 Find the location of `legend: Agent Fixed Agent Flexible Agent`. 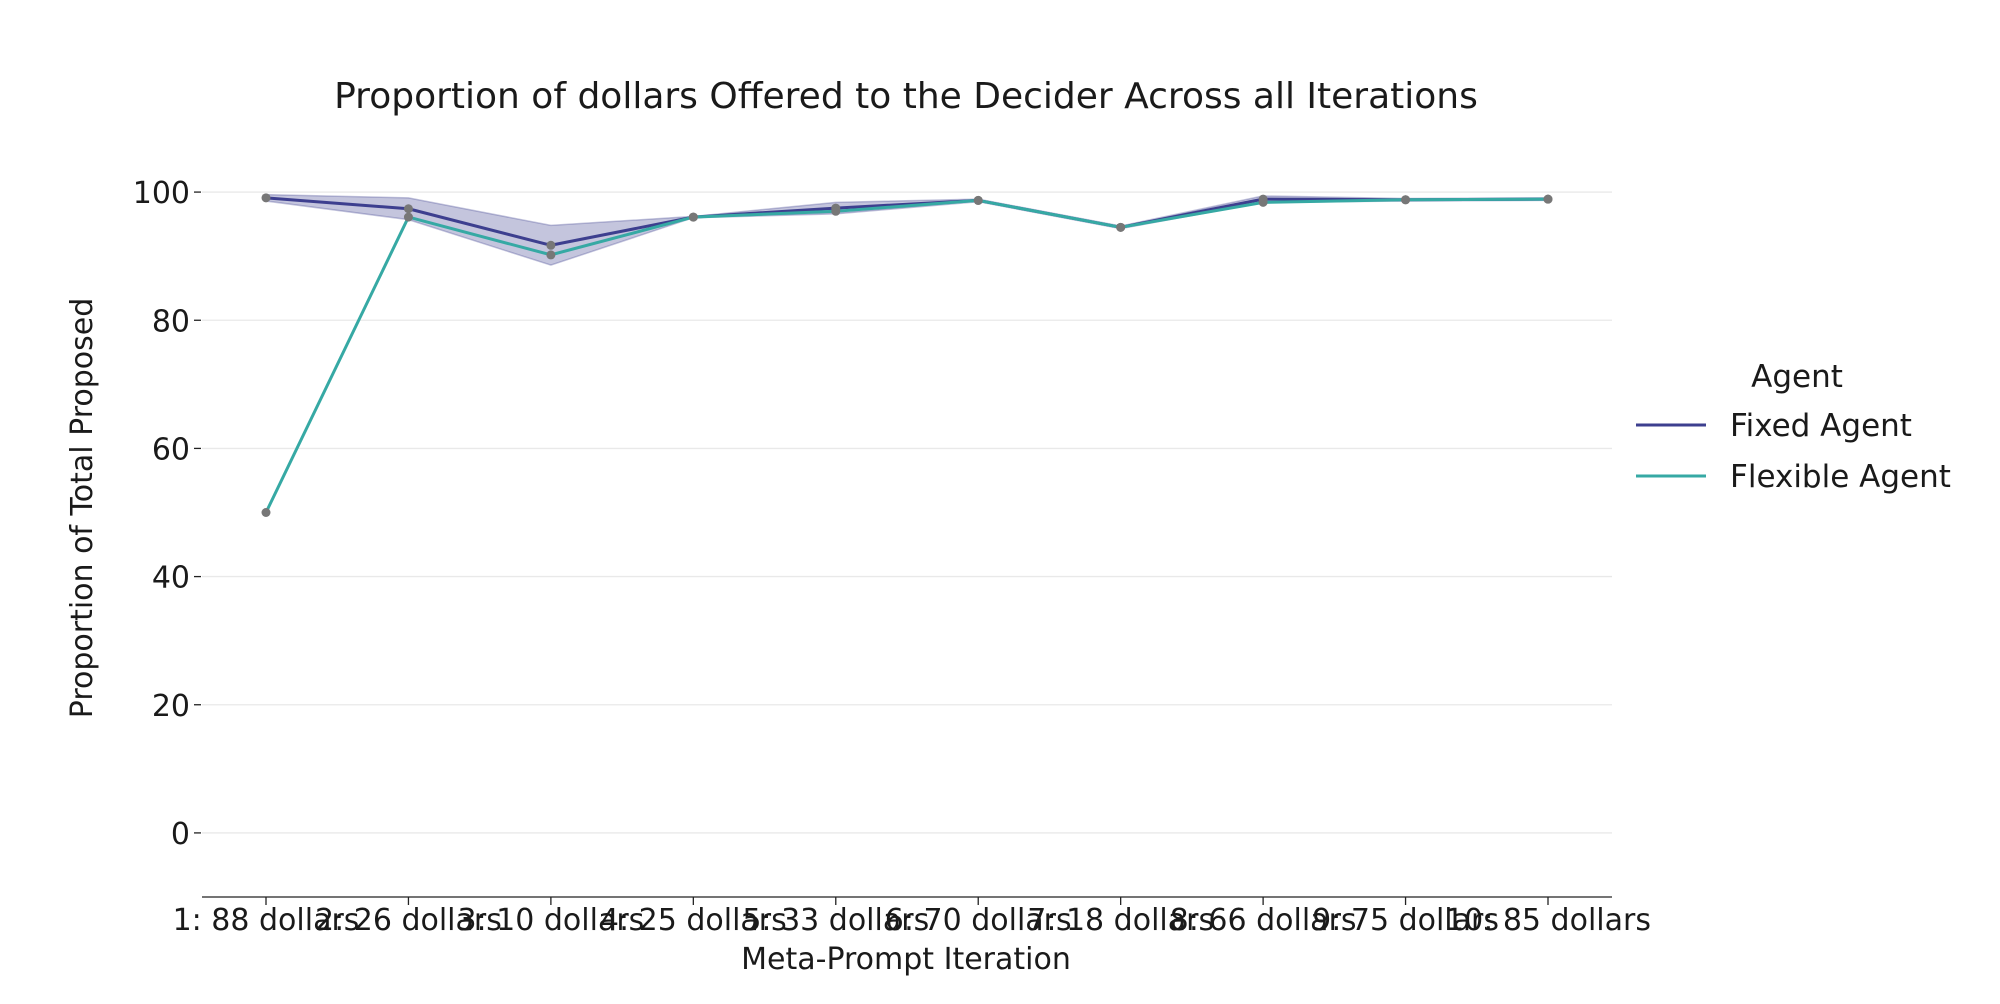

legend: Agent Fixed Agent Flexible Agent is located at coordinates (1793, 427).